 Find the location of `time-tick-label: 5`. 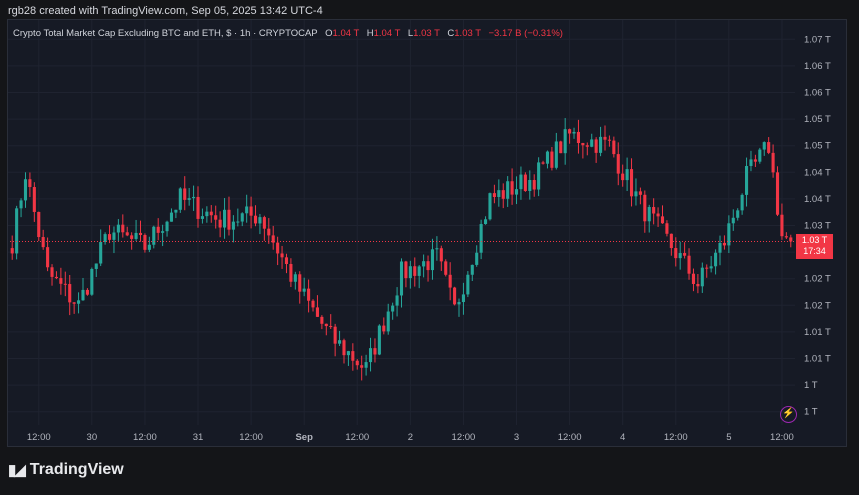

time-tick-label: 5 is located at coordinates (728, 437).